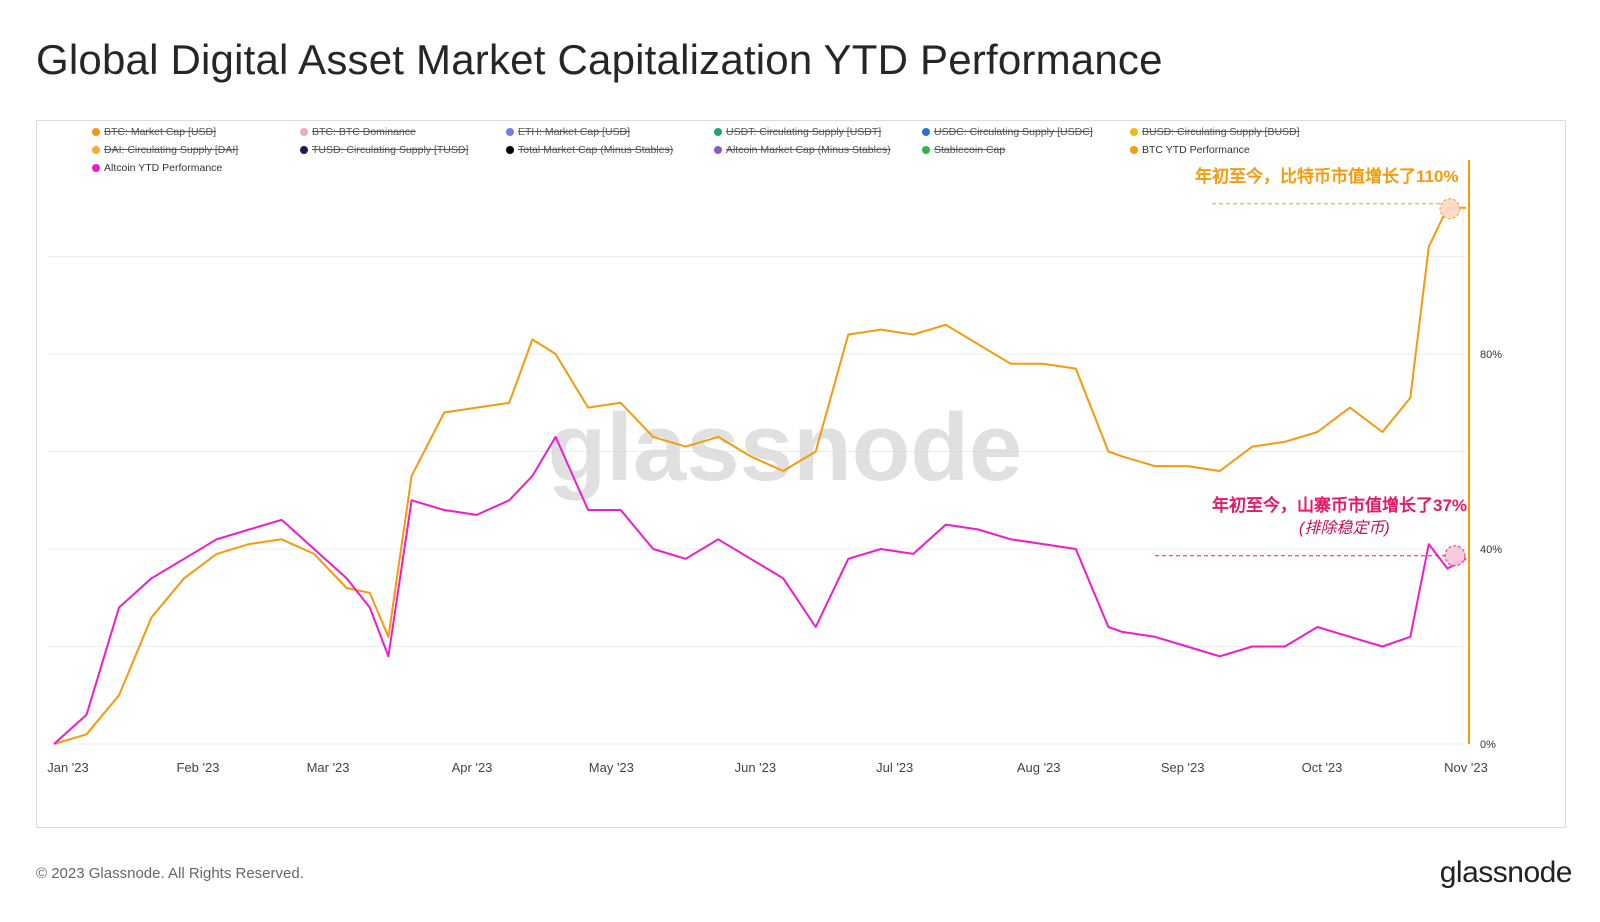 Image resolution: width=1600 pixels, height=922 pixels. Describe the element at coordinates (472, 767) in the screenshot. I see `x-tick-label: Apr '23` at that location.